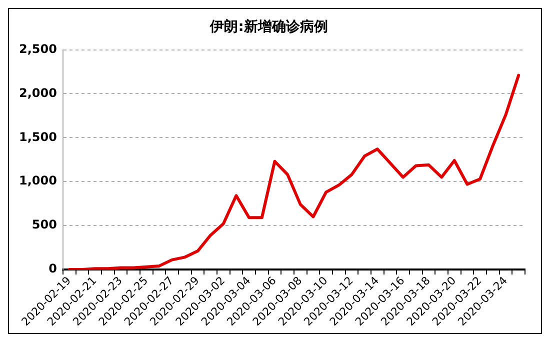 This screenshot has width=550, height=342. Describe the element at coordinates (268, 27) in the screenshot. I see `chart-title: 伊朗:新增确诊病例` at that location.